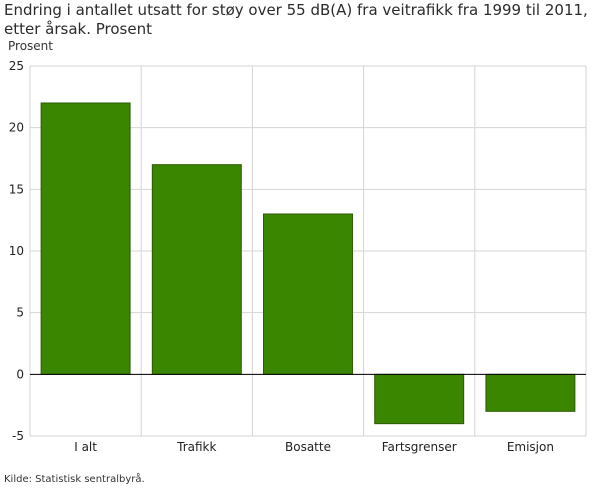  Describe the element at coordinates (20, 374) in the screenshot. I see `y-tick-label: 0` at that location.